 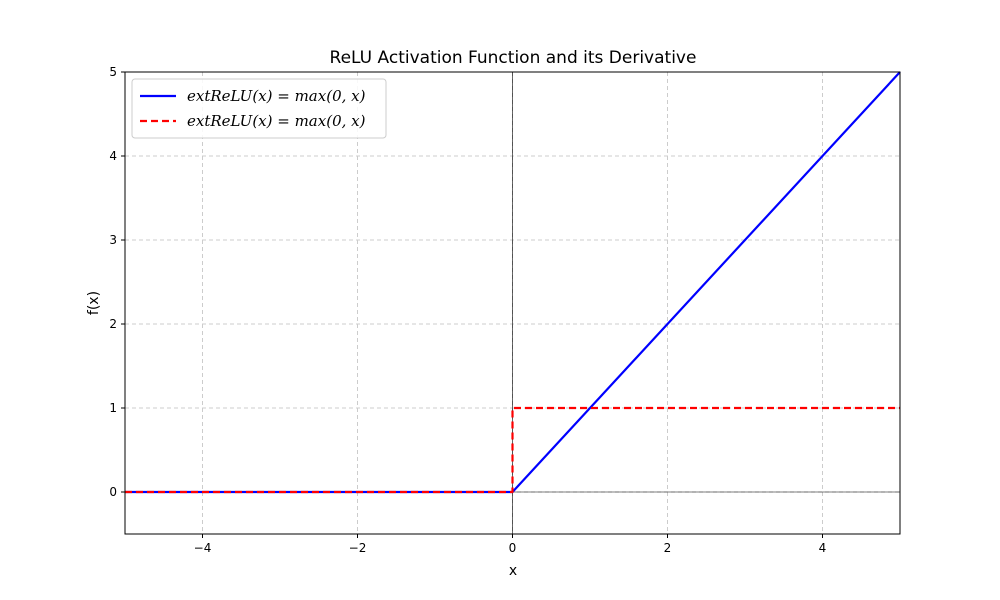 I want to click on y-tick-label: 2, so click(x=113, y=324).